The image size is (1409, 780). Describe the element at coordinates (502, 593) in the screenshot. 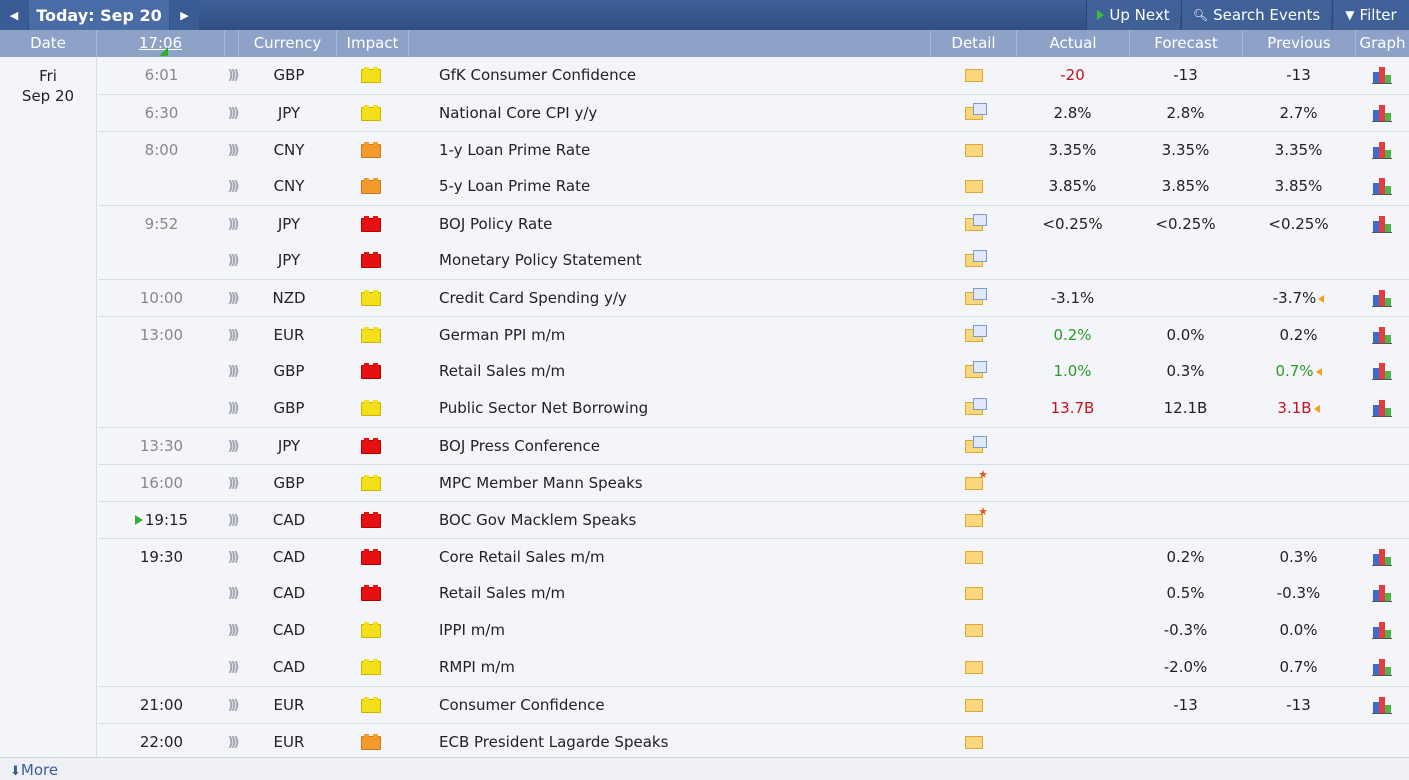

I see `event-title: Retail Sales m/m` at that location.